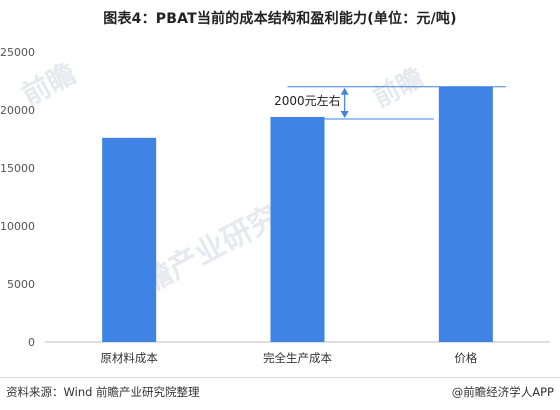 The width and height of the screenshot is (560, 410). Describe the element at coordinates (344, 91) in the screenshot. I see `annotation-arrow-up` at that location.